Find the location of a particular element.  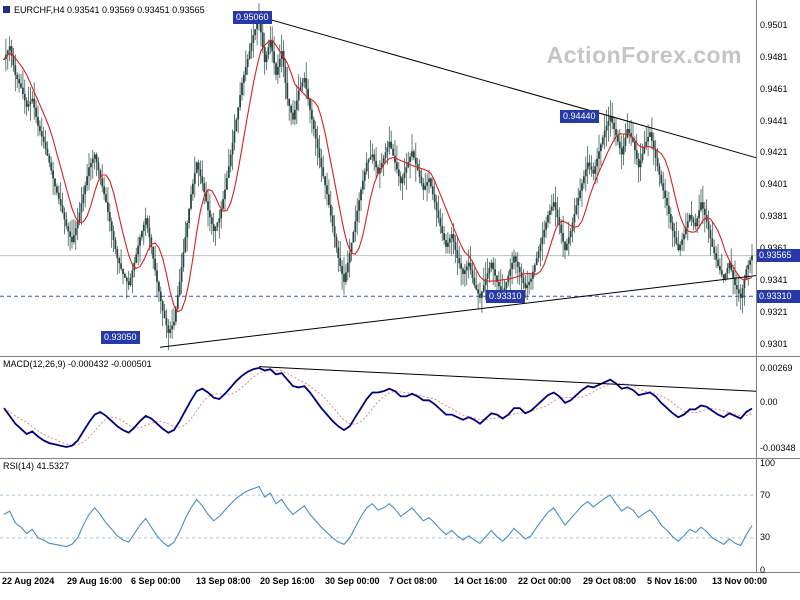

time-axis-label: 30 Sep 00:00 is located at coordinates (352, 581).